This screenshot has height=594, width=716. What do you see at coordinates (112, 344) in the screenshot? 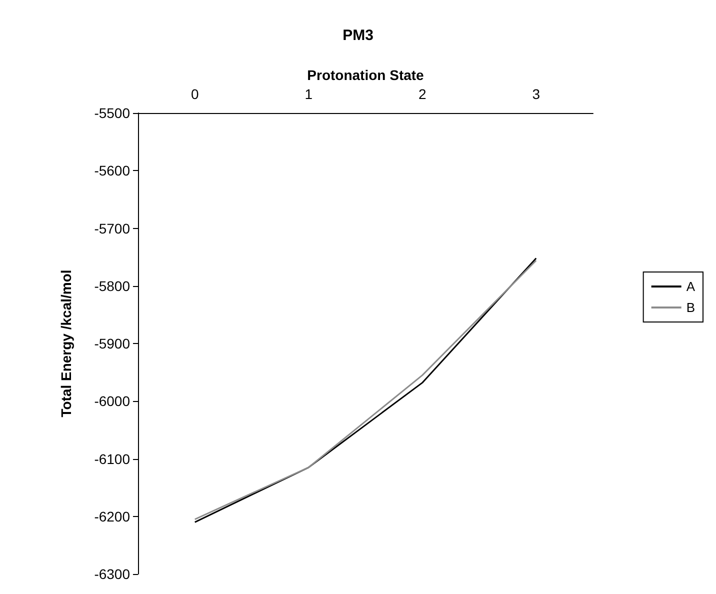
I see `y-tick-label: -5900` at bounding box center [112, 344].